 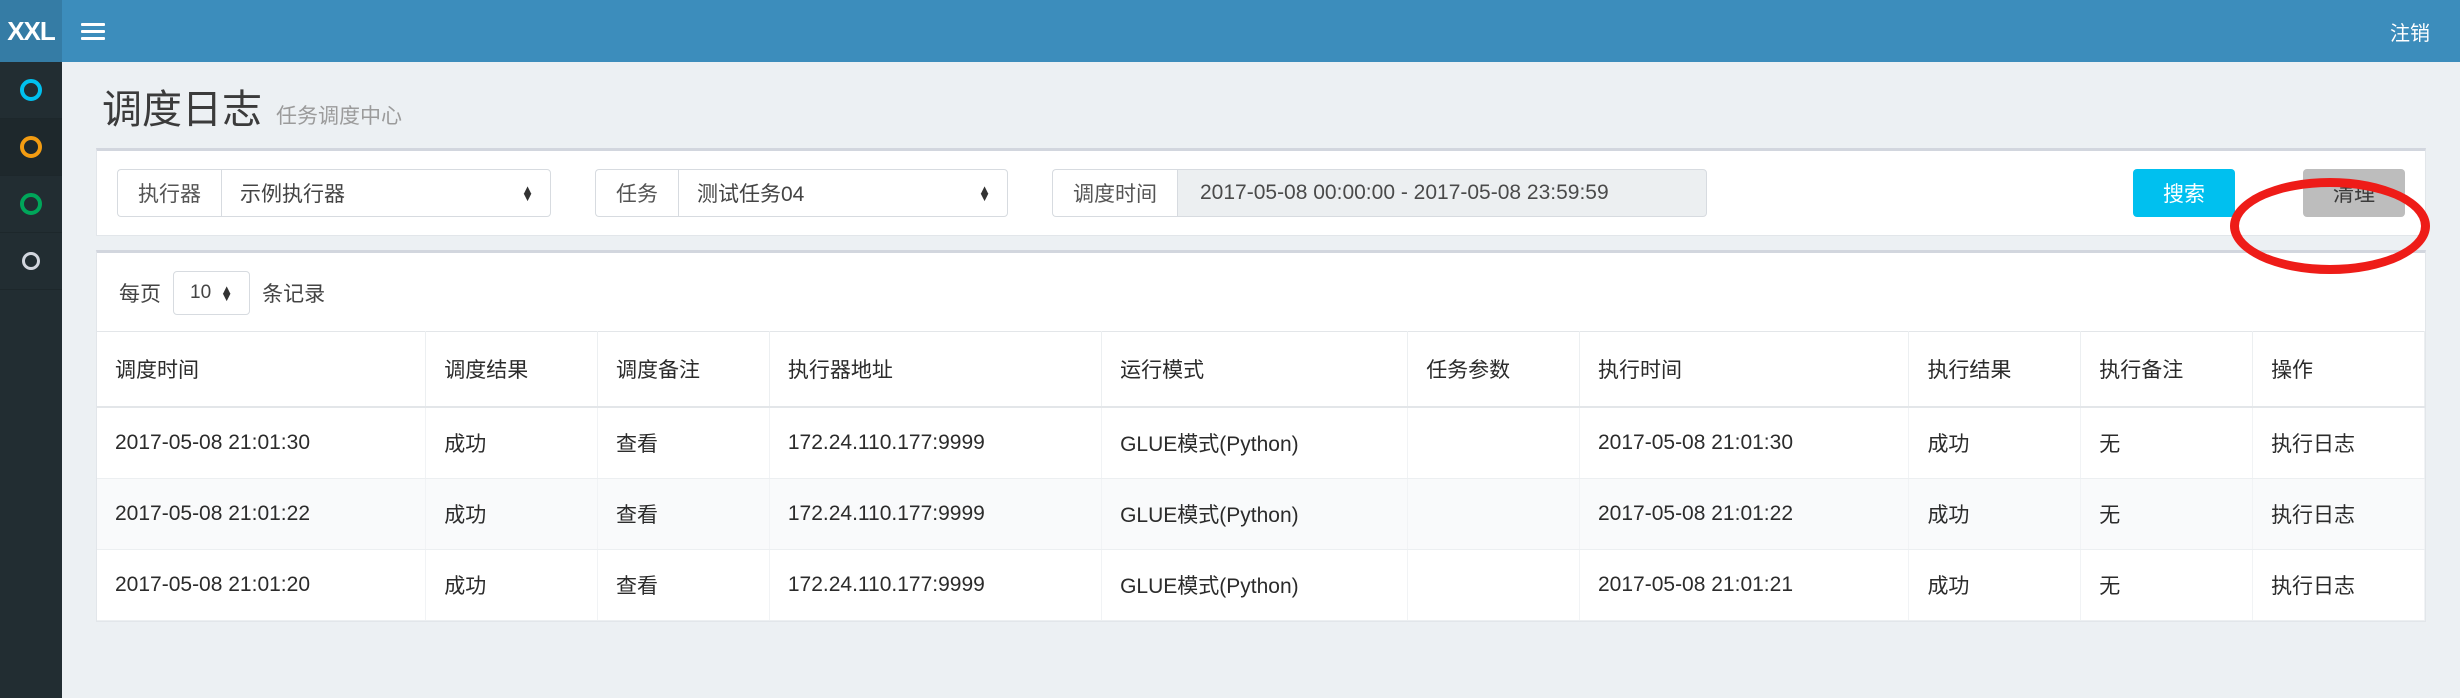 I want to click on page-length-value: 10, so click(x=201, y=292).